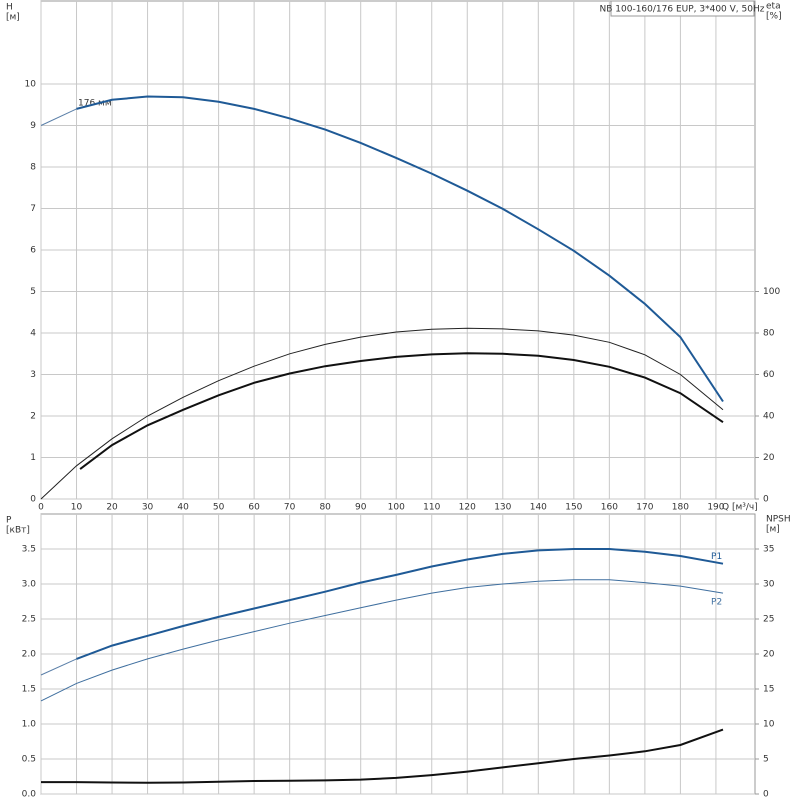 The width and height of the screenshot is (800, 800). Describe the element at coordinates (431, 508) in the screenshot. I see `x-tick-label: 110` at that location.